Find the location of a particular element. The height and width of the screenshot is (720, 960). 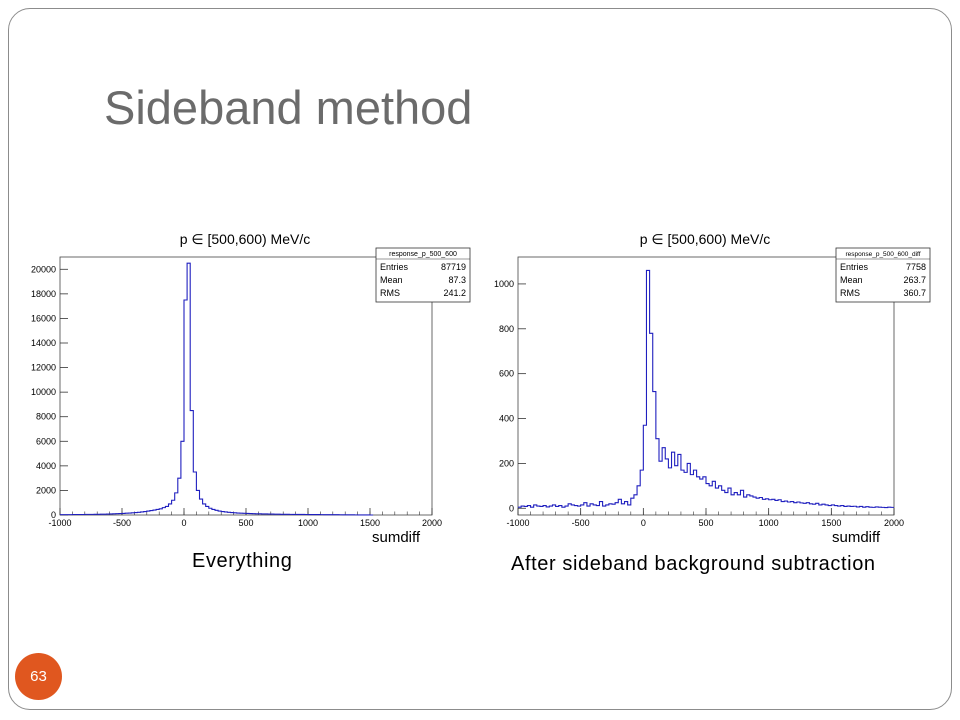

right-stats-value-1: 263.7 is located at coordinates (914, 280).